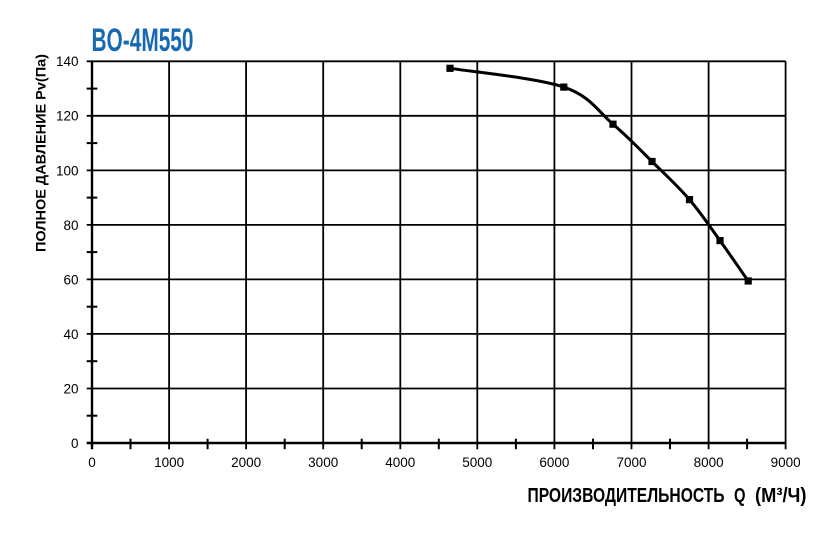  What do you see at coordinates (143, 40) in the screenshot?
I see `svg-text: BO-4M550` at bounding box center [143, 40].